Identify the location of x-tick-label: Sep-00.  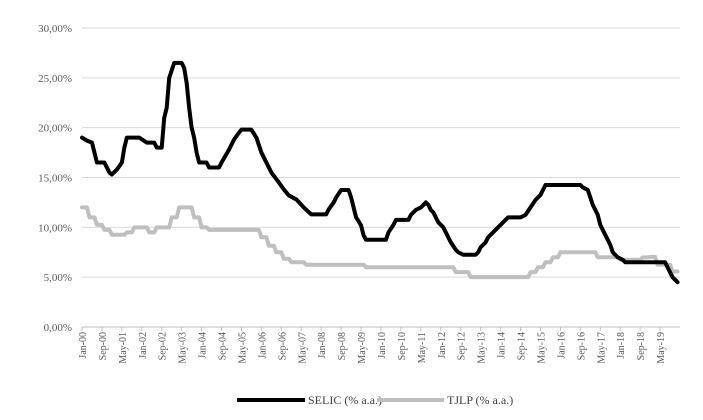
(103, 346).